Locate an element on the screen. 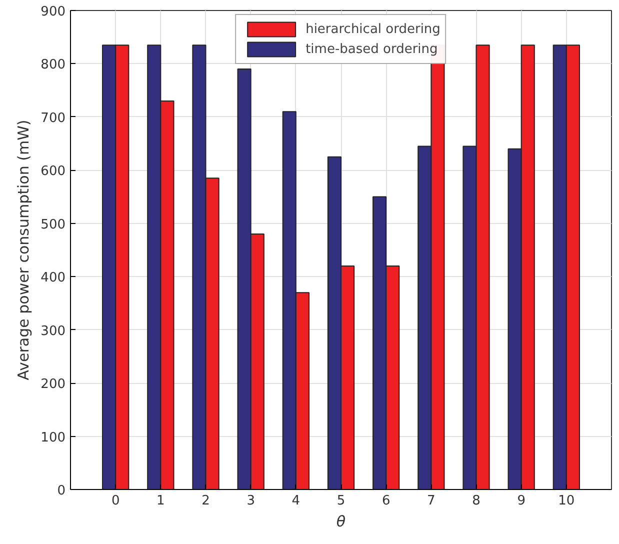 The image size is (619, 544). y-axis-title: Average power consumption (mW) is located at coordinates (23, 250).